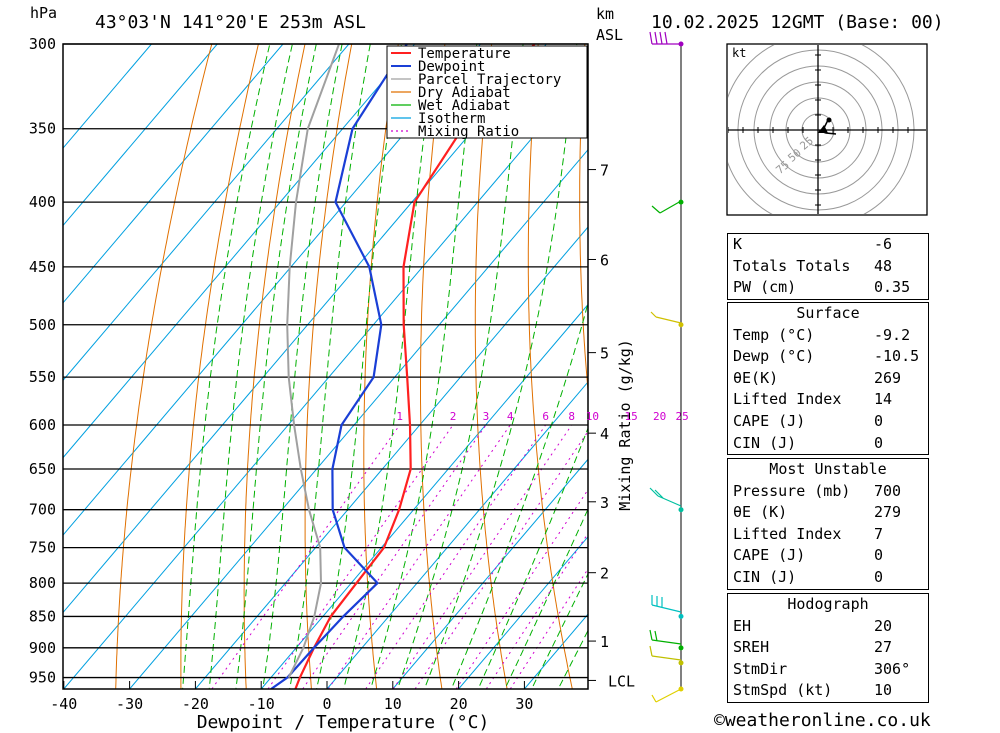 This screenshot has height=733, width=1000. What do you see at coordinates (42, 44) in the screenshot?
I see `pressure-tick-label: 300` at bounding box center [42, 44].